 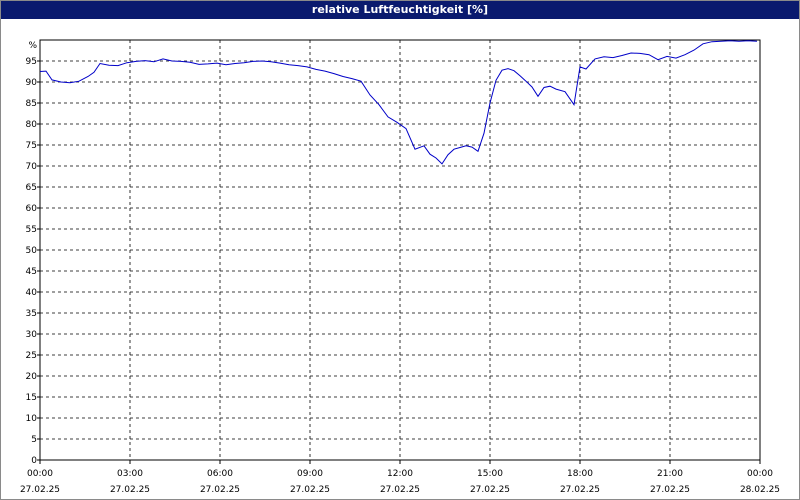 I want to click on y-tick-label: 15, so click(x=31, y=398).